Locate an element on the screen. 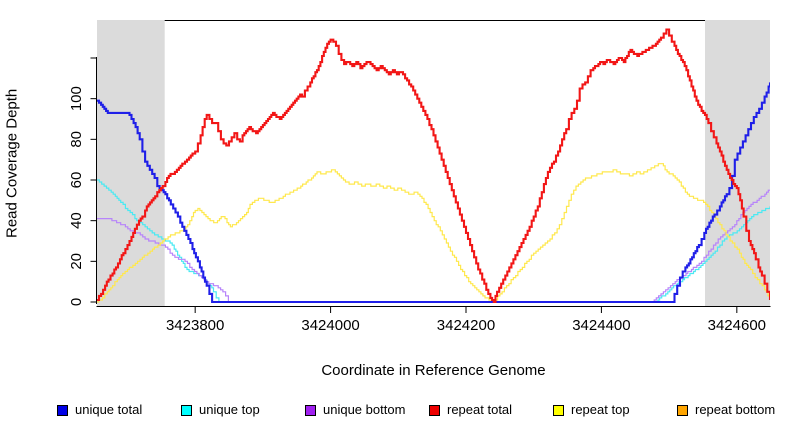 The width and height of the screenshot is (792, 432). x-tick-label: 3424400 is located at coordinates (601, 325).